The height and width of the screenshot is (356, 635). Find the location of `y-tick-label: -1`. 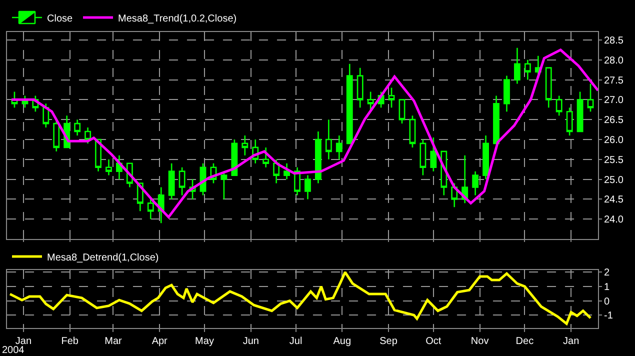

y-tick-label: -1 is located at coordinates (609, 316).